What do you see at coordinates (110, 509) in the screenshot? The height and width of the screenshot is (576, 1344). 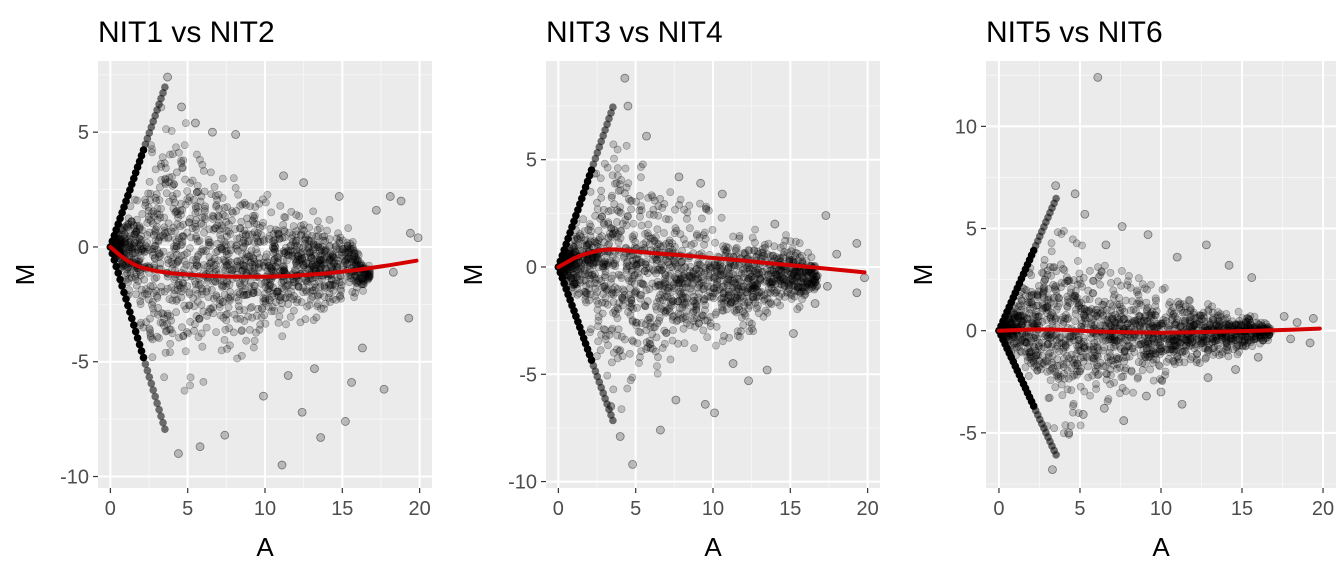 I see `x-tick-label: 0` at bounding box center [110, 509].